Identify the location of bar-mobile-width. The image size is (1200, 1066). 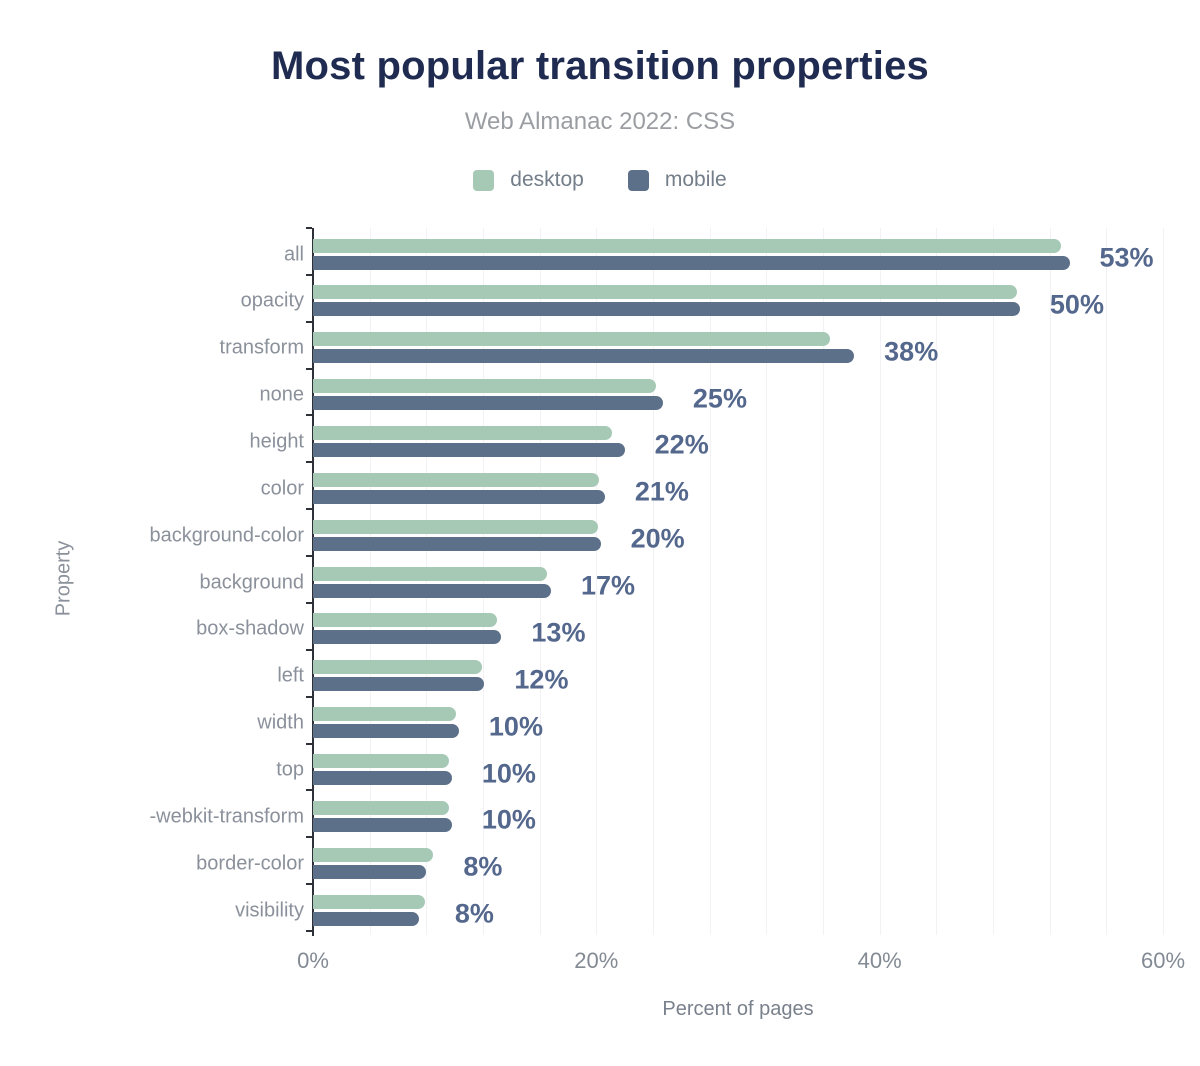
(386, 731).